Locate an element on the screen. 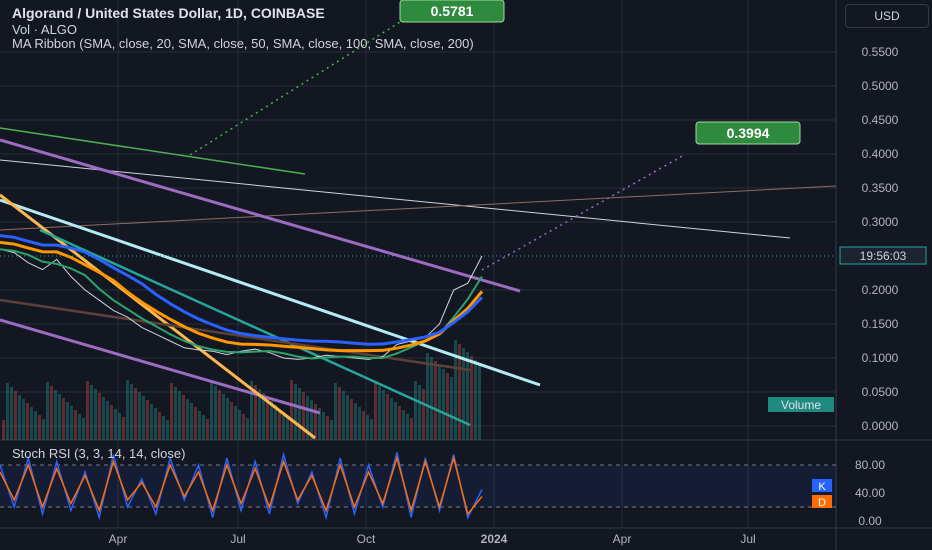  target-callout-label: 0.5781 is located at coordinates (452, 11).